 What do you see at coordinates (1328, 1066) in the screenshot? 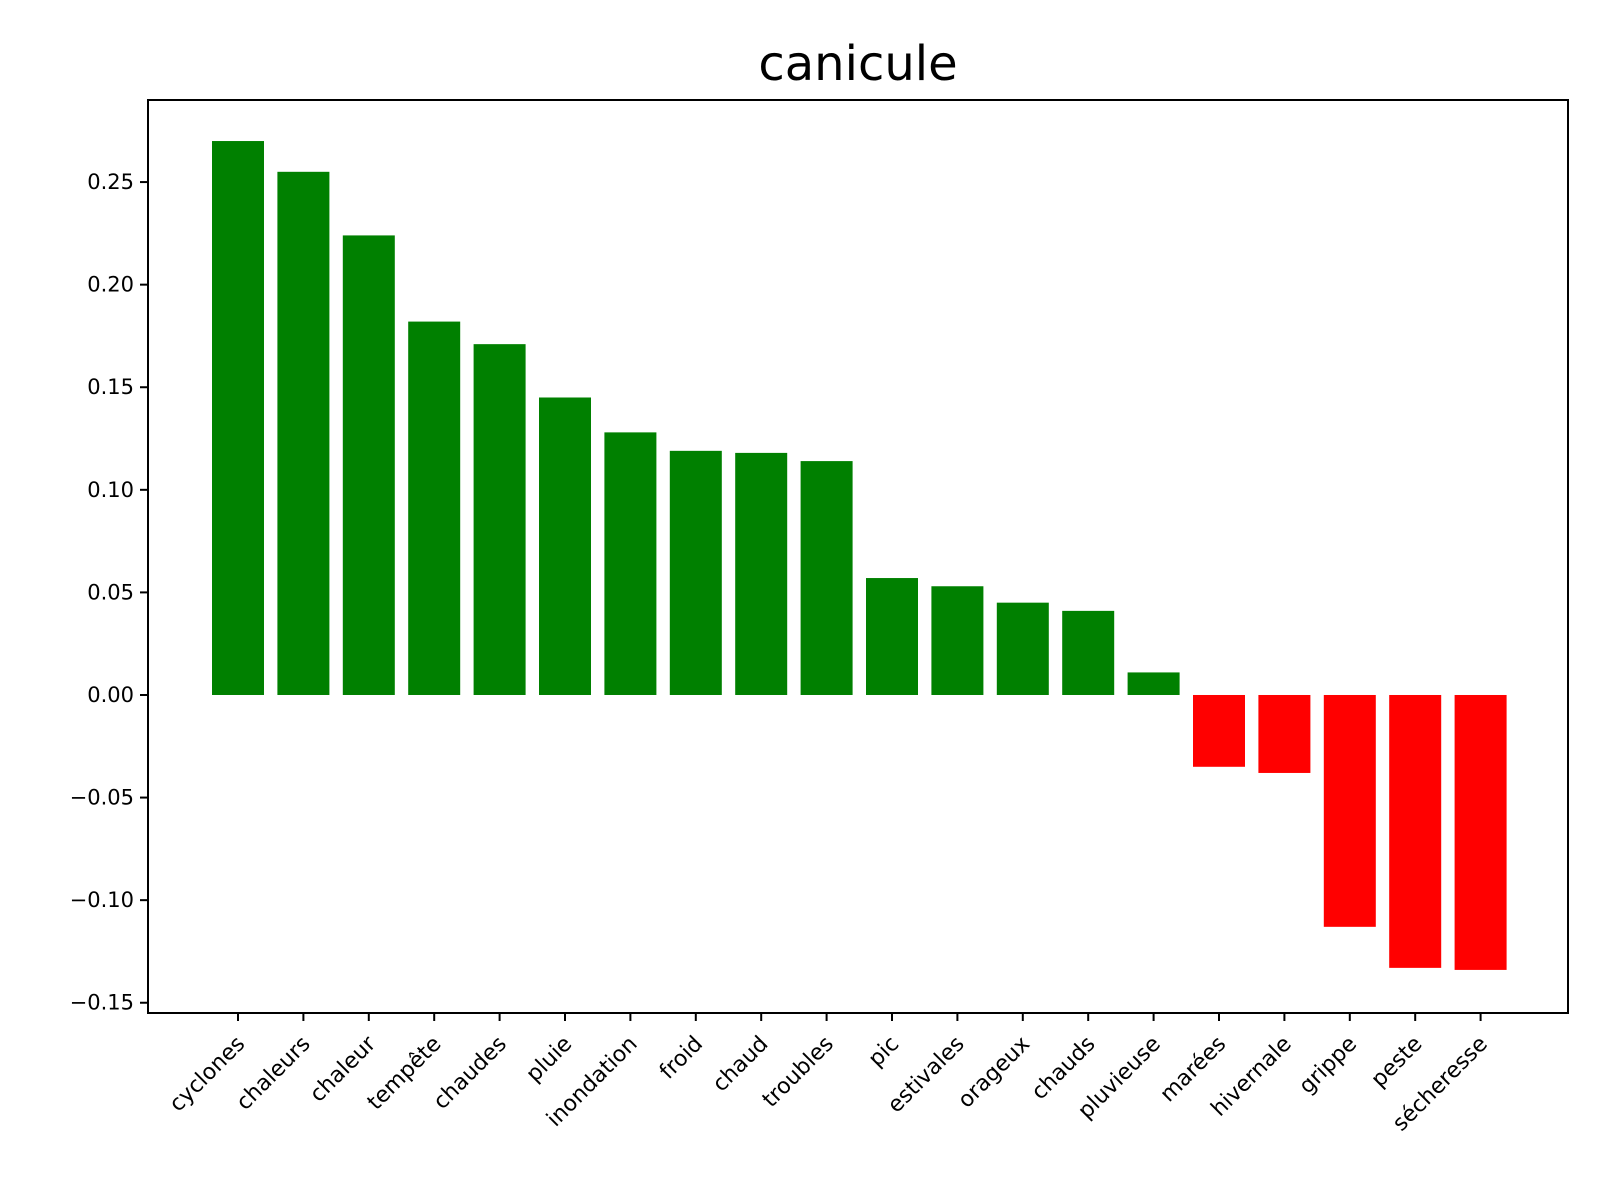
I see `x-tick-label: grippe` at bounding box center [1328, 1066].